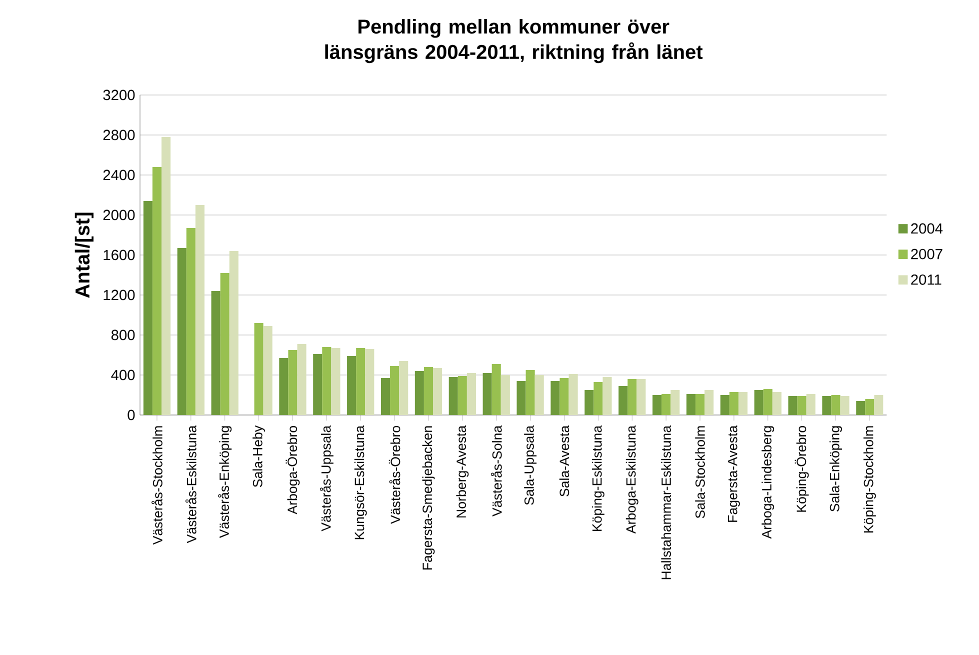 The height and width of the screenshot is (655, 979). What do you see at coordinates (119, 175) in the screenshot?
I see `y-tick-label: 2400` at bounding box center [119, 175].